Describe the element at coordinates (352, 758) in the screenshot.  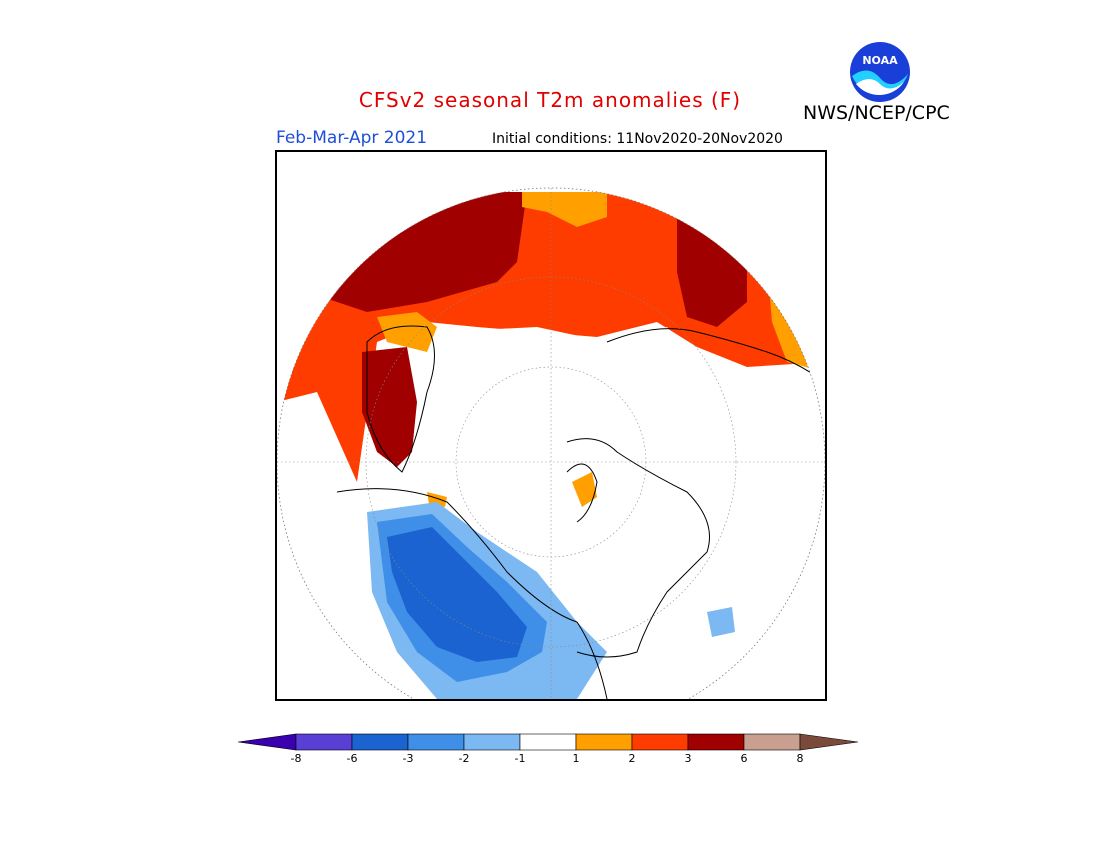
I see `colorbar-tick-label: -6` at that location.